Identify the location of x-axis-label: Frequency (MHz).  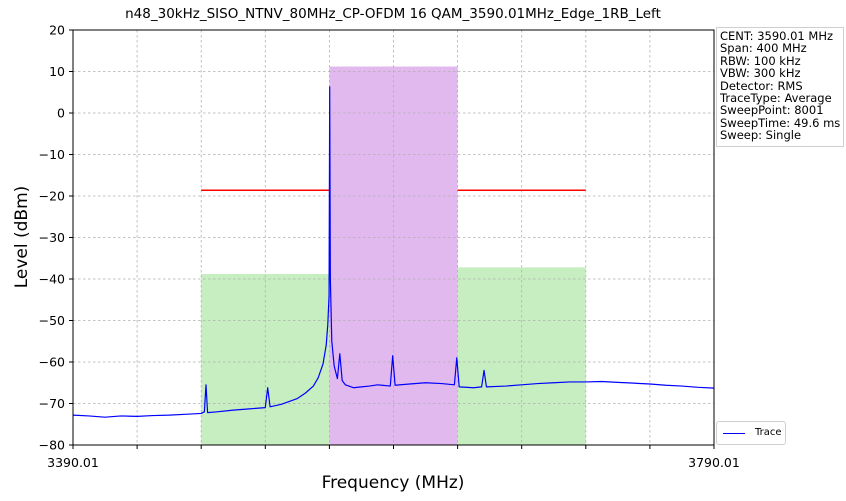
(393, 483).